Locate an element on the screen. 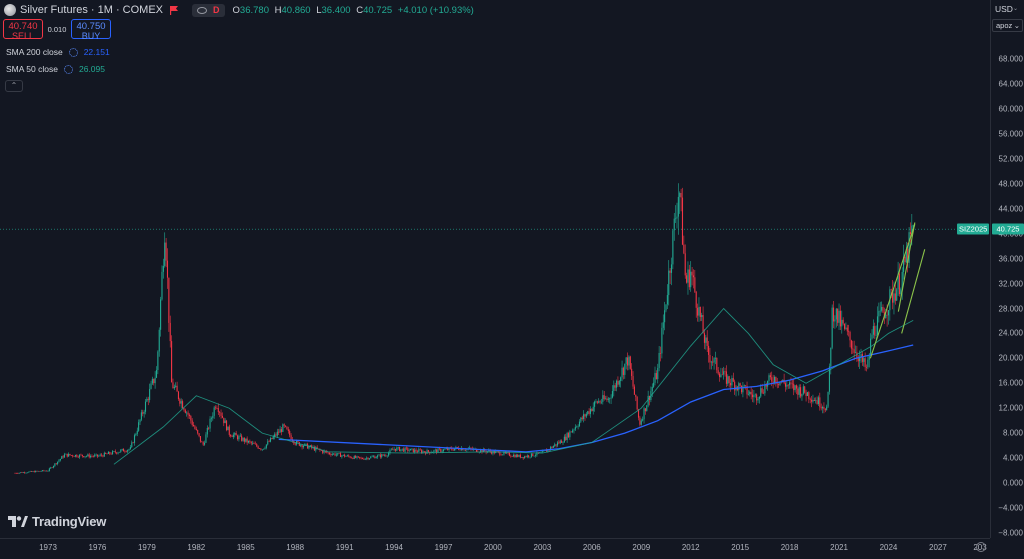 The image size is (1024, 559). symbol-title: Silver Futures · 1M · COMEX is located at coordinates (92, 10).